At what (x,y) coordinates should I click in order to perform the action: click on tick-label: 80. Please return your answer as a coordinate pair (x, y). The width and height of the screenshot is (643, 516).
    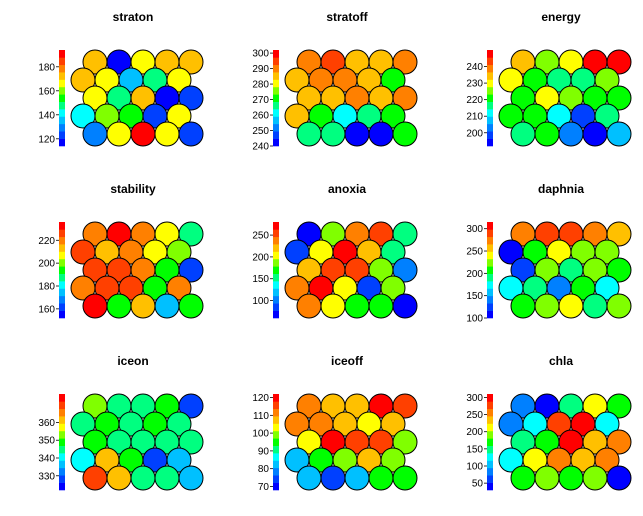
    Looking at the image, I should click on (264, 469).